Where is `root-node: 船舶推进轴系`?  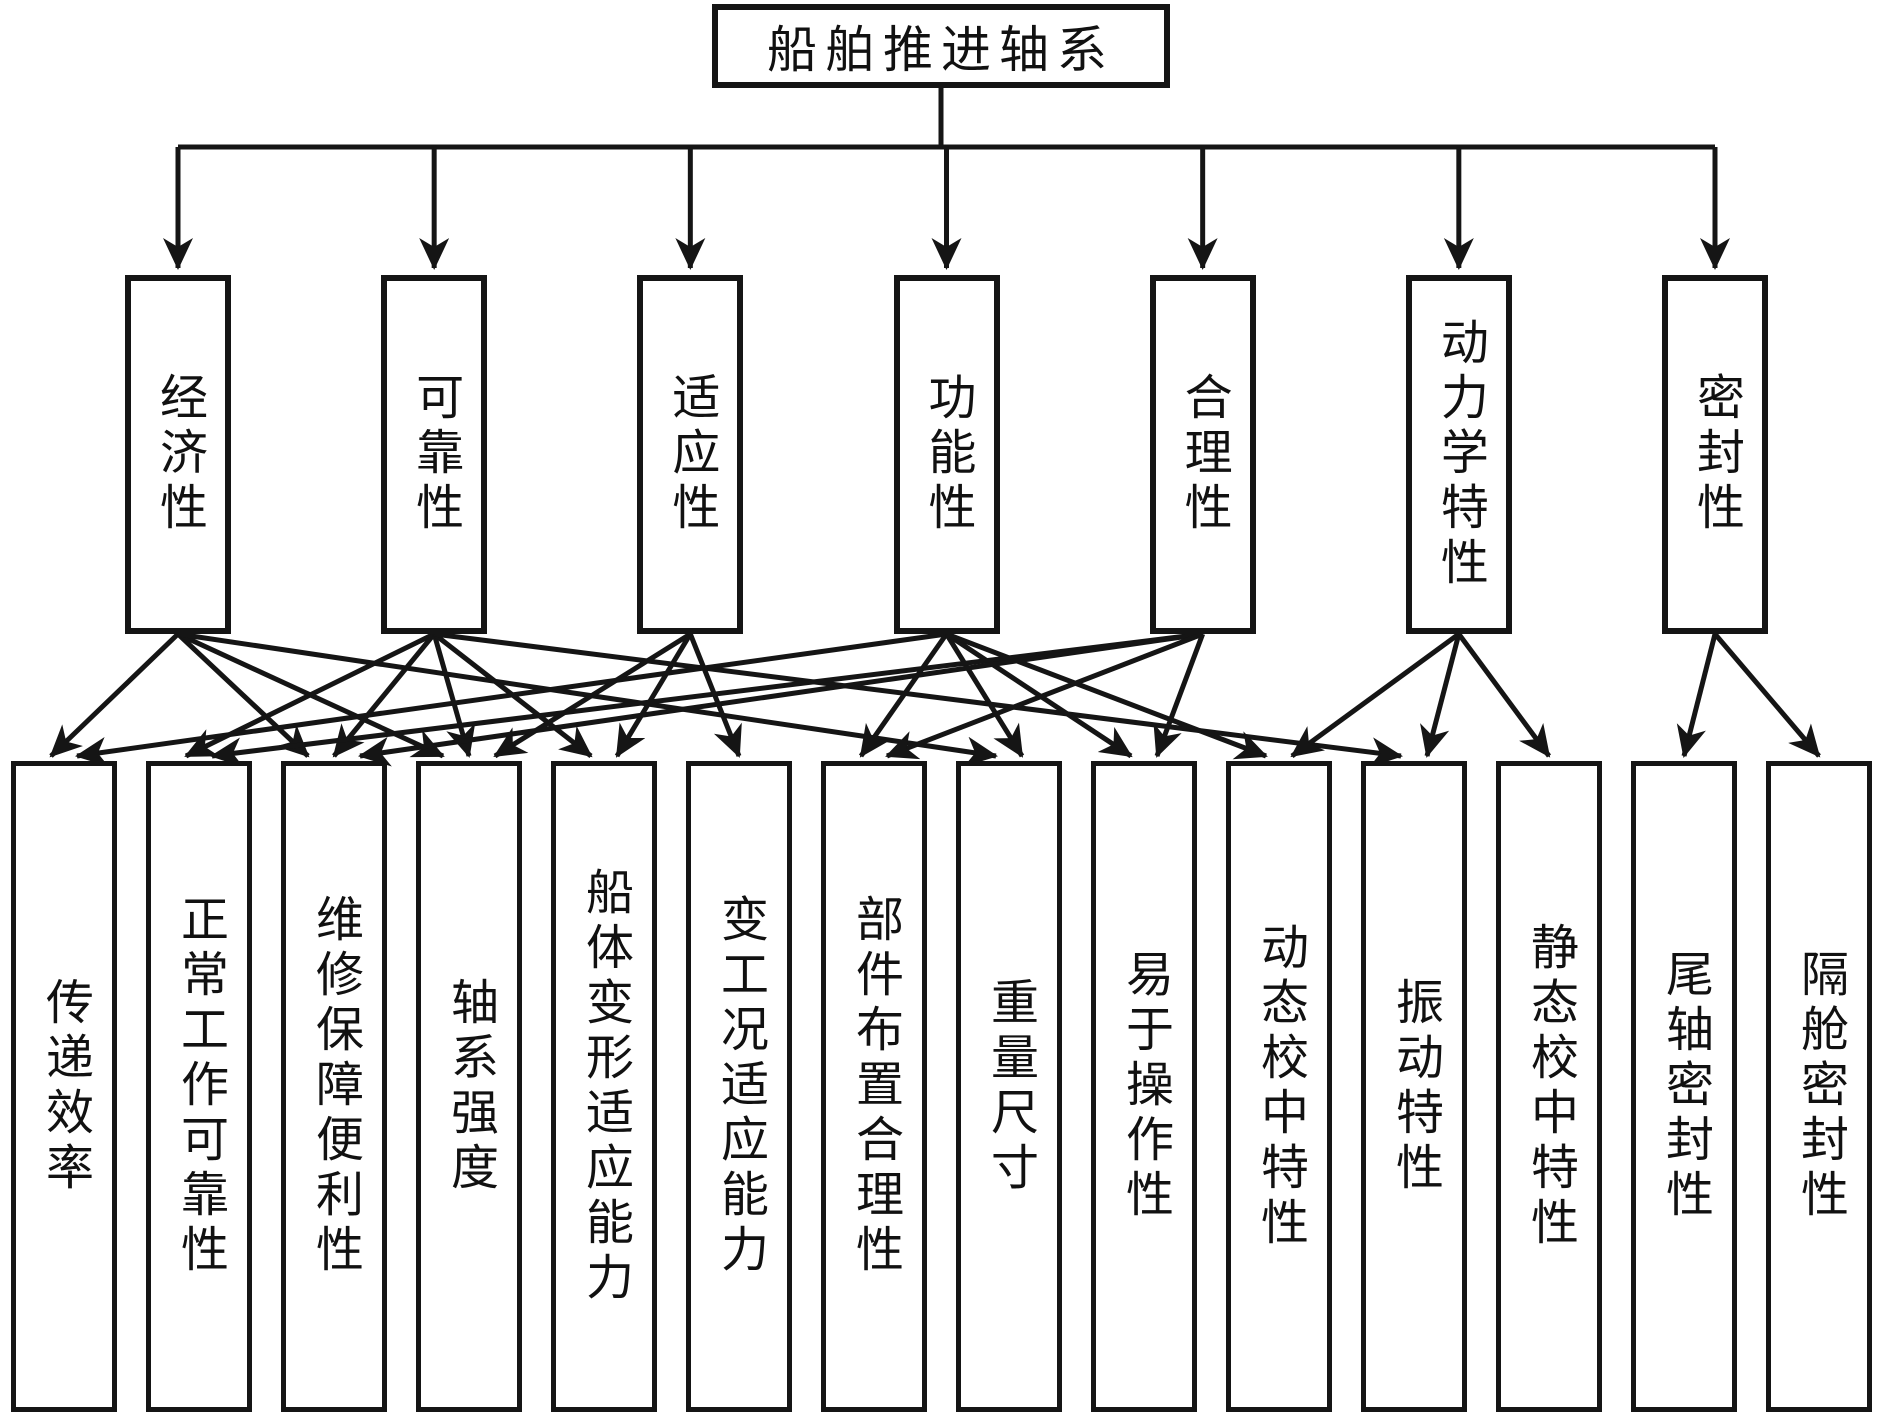 root-node: 船舶推进轴系 is located at coordinates (941, 46).